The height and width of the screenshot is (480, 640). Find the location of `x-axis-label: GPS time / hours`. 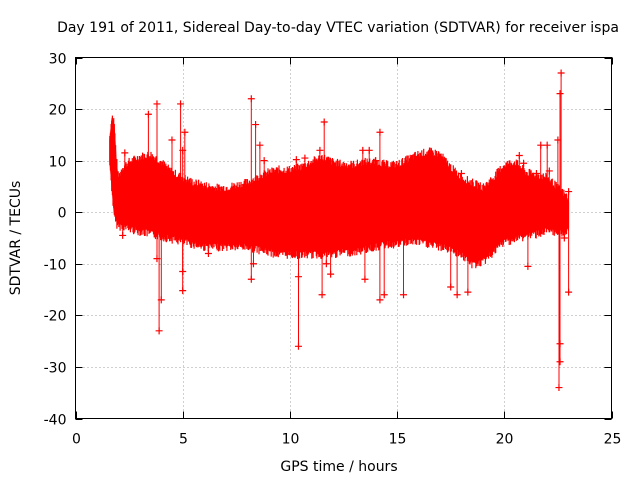

x-axis-label: GPS time / hours is located at coordinates (338, 467).